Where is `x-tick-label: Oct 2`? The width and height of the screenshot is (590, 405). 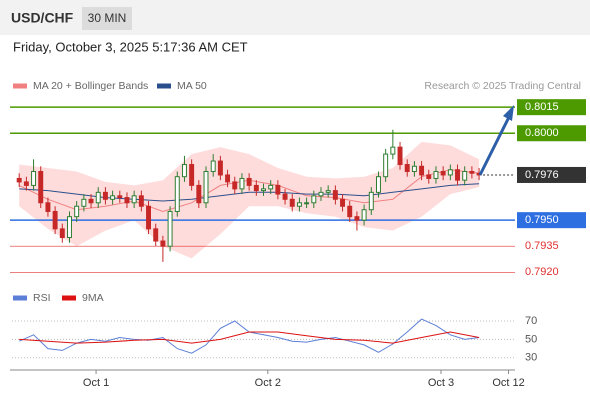
x-tick-label: Oct 2 is located at coordinates (268, 383).